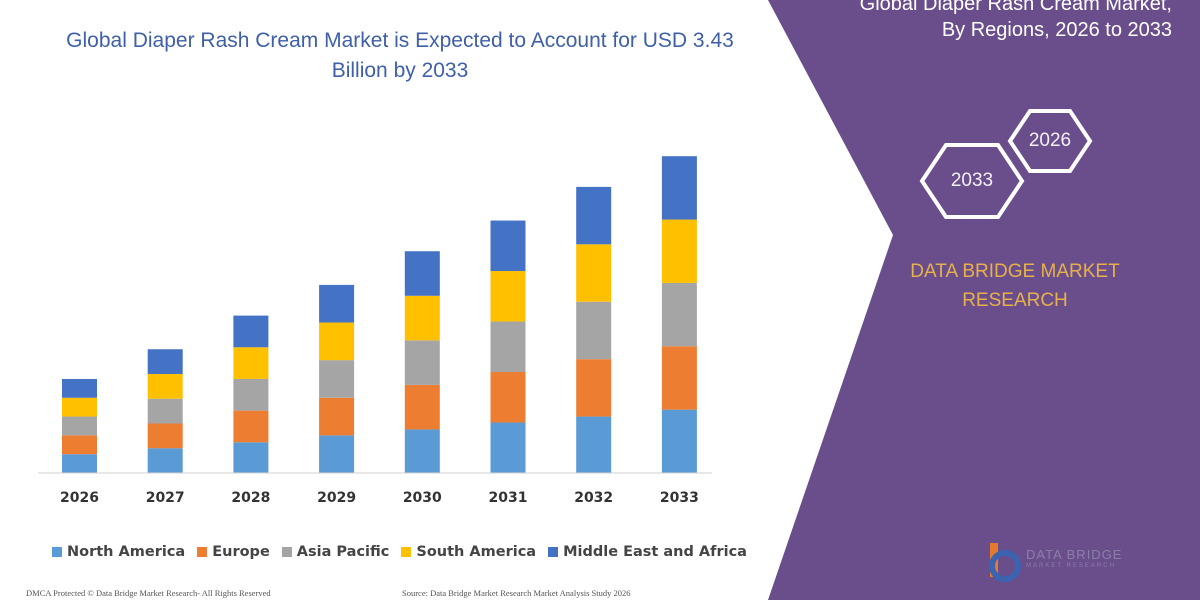  Describe the element at coordinates (250, 498) in the screenshot. I see `x-tick-label: 2028` at that location.